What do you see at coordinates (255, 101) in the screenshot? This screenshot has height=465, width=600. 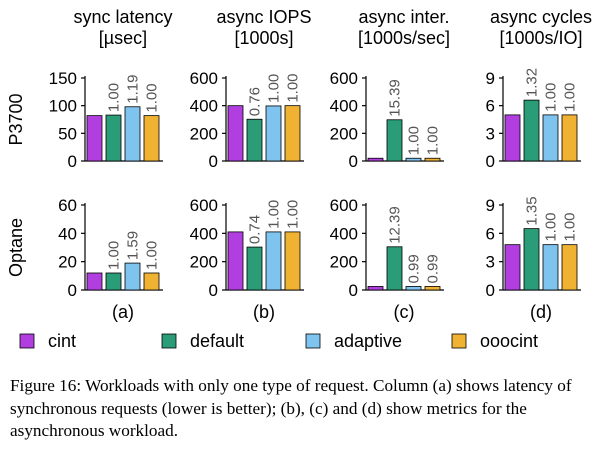 I see `panel-p3700-2-data-label-default: 0.76` at bounding box center [255, 101].